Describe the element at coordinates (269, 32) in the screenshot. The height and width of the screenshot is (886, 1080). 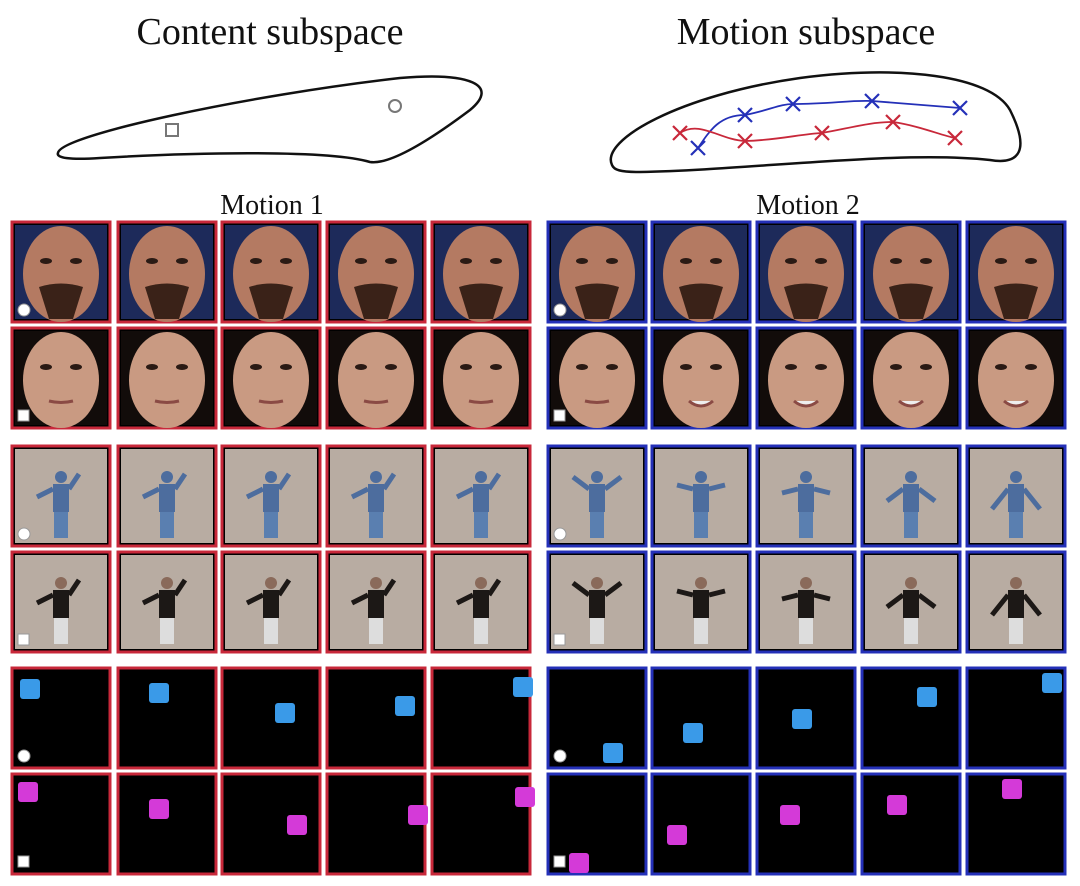
I see `content-title: Content subspace` at that location.